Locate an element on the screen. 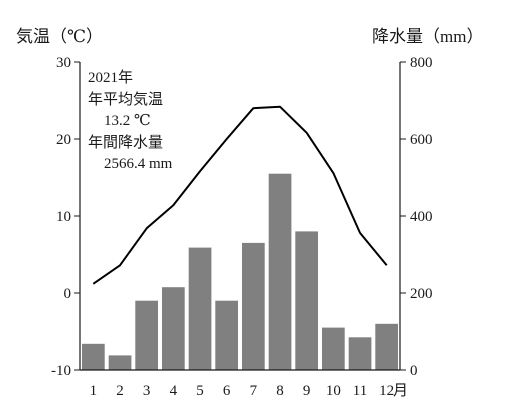  annotation-temp-value: 13.2 ℃ is located at coordinates (127, 121).